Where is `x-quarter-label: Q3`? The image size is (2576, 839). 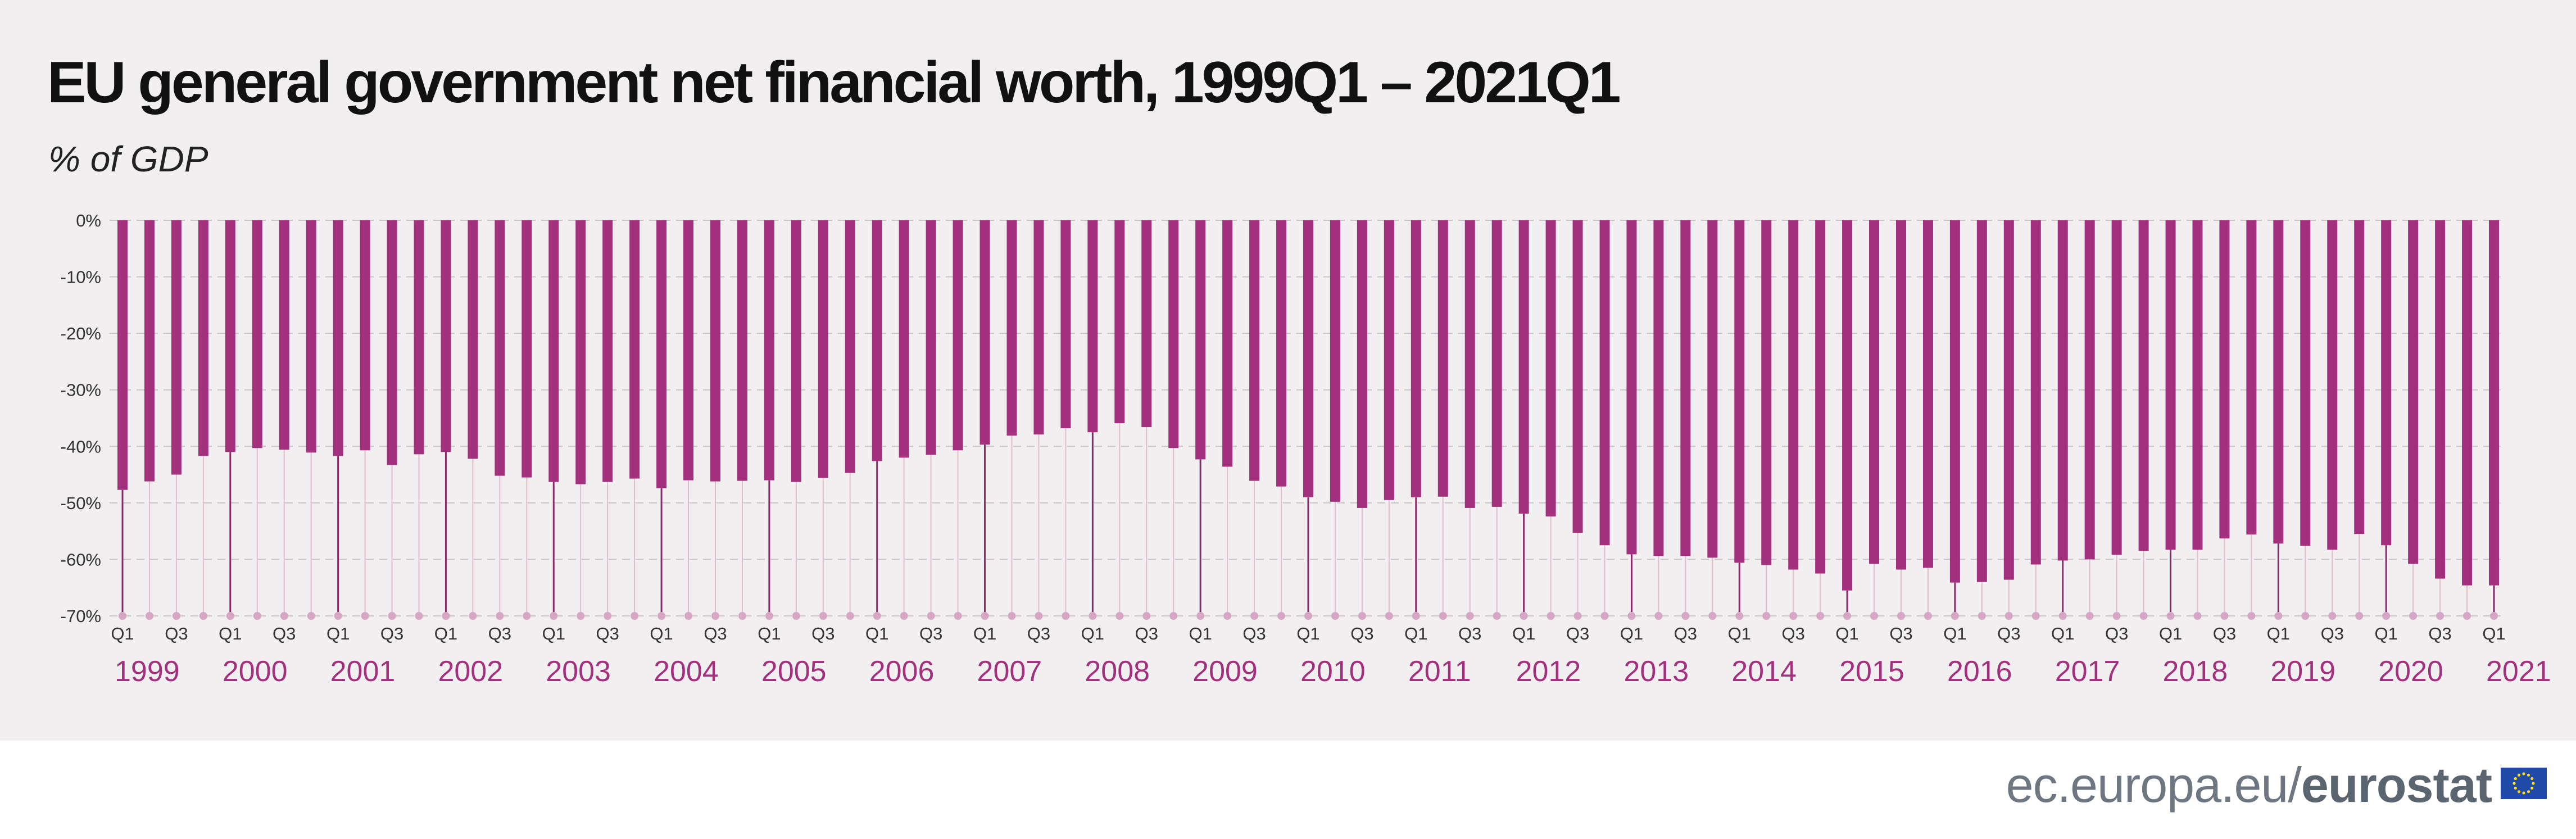 x-quarter-label: Q3 is located at coordinates (2224, 633).